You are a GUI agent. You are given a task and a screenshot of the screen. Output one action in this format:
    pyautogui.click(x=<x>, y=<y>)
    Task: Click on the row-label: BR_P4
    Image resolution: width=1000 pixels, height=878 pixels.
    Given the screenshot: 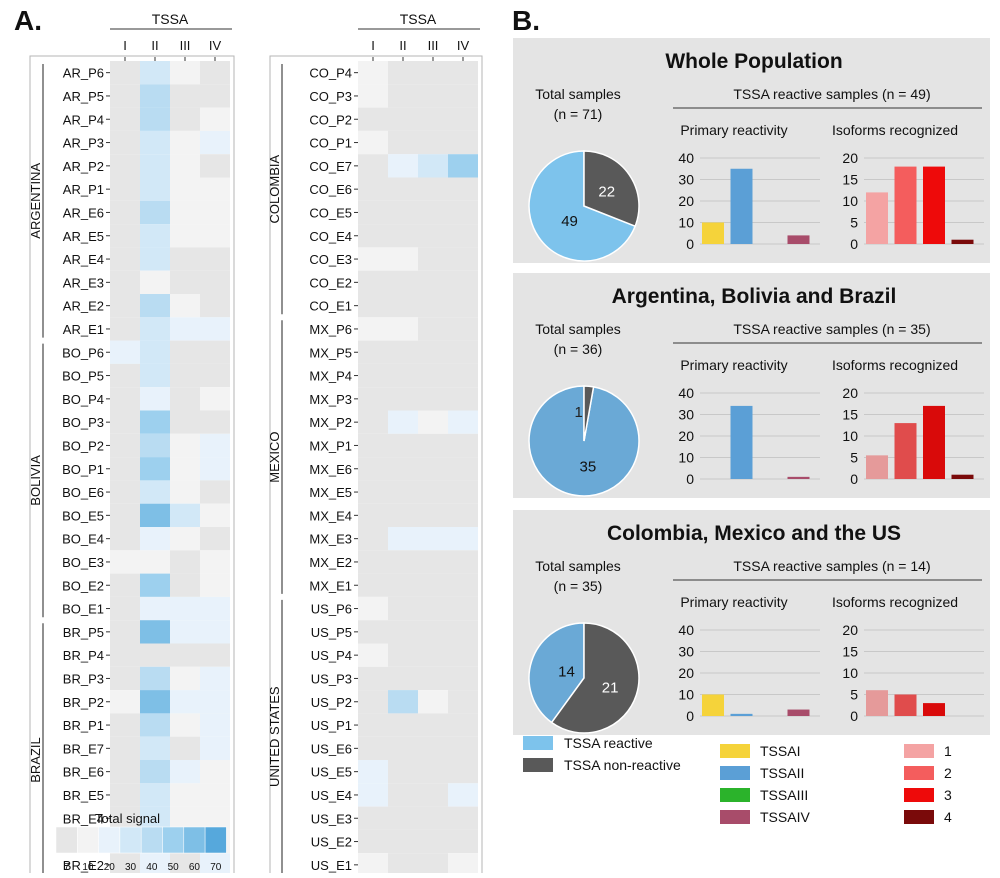 What is the action you would take?
    pyautogui.click(x=83, y=655)
    